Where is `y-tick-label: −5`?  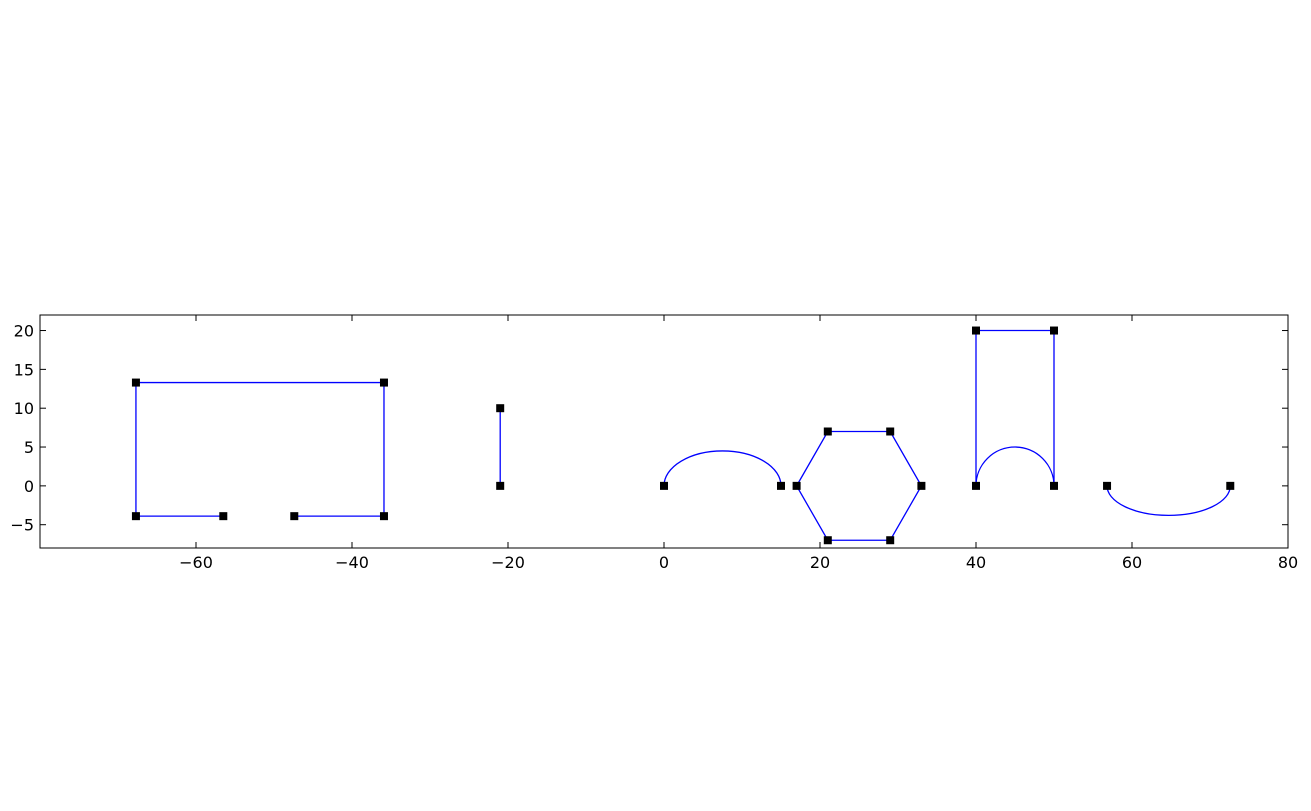 y-tick-label: −5 is located at coordinates (22, 525).